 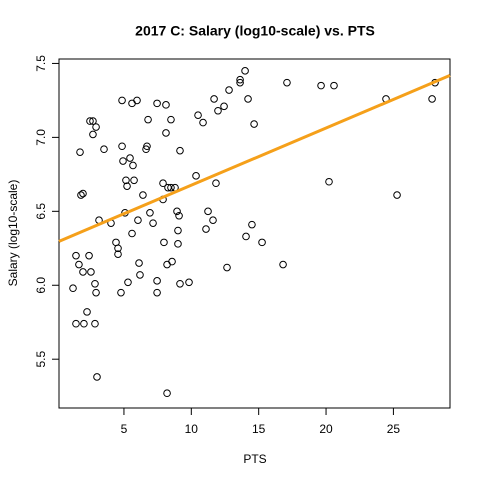 What do you see at coordinates (259, 429) in the screenshot?
I see `x-tick-label: 15` at bounding box center [259, 429].